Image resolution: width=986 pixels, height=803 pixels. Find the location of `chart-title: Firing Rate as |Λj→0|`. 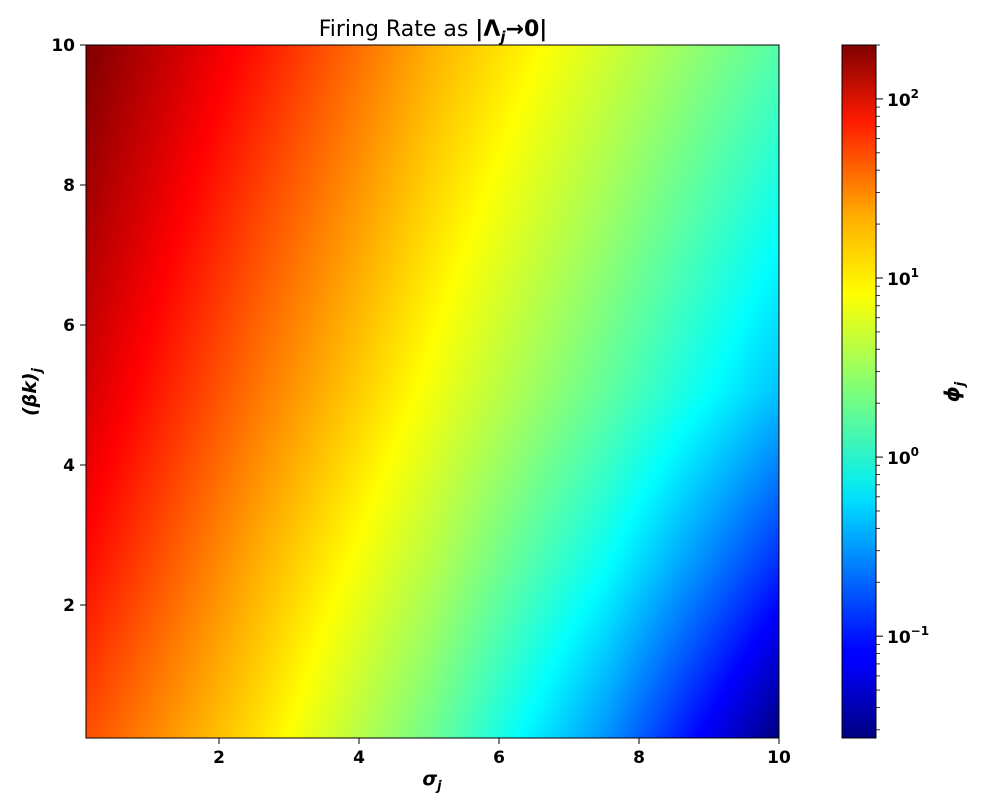

chart-title: Firing Rate as |Λj→0| is located at coordinates (433, 31).